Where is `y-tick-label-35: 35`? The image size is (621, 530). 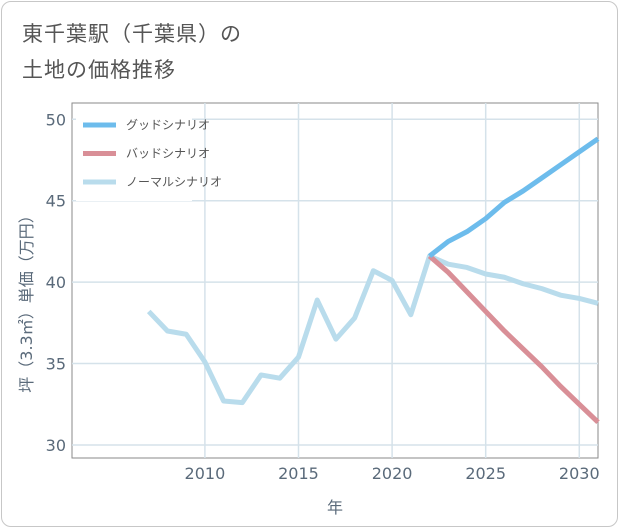 y-tick-label-35: 35 is located at coordinates (56, 364).